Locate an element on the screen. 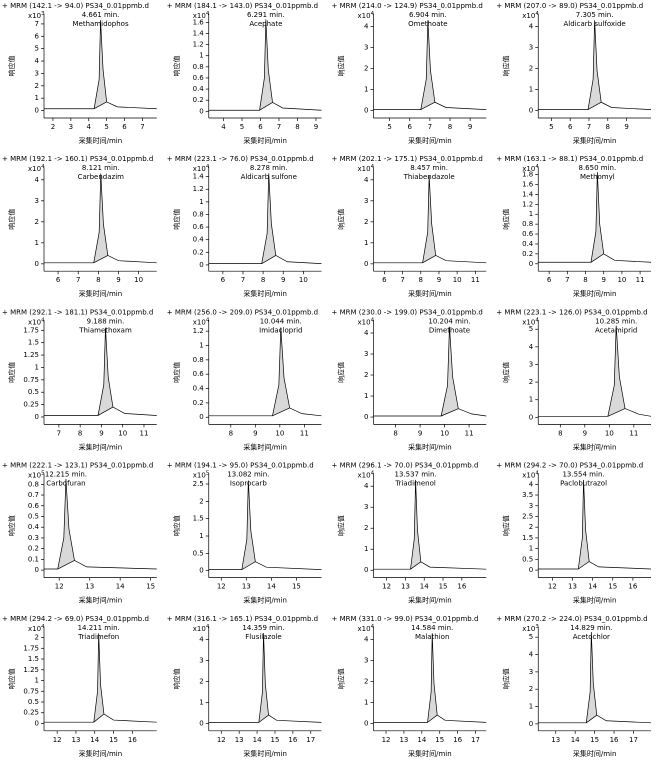 The width and height of the screenshot is (659, 766). y-tick-label: 2.5 is located at coordinates (527, 516).